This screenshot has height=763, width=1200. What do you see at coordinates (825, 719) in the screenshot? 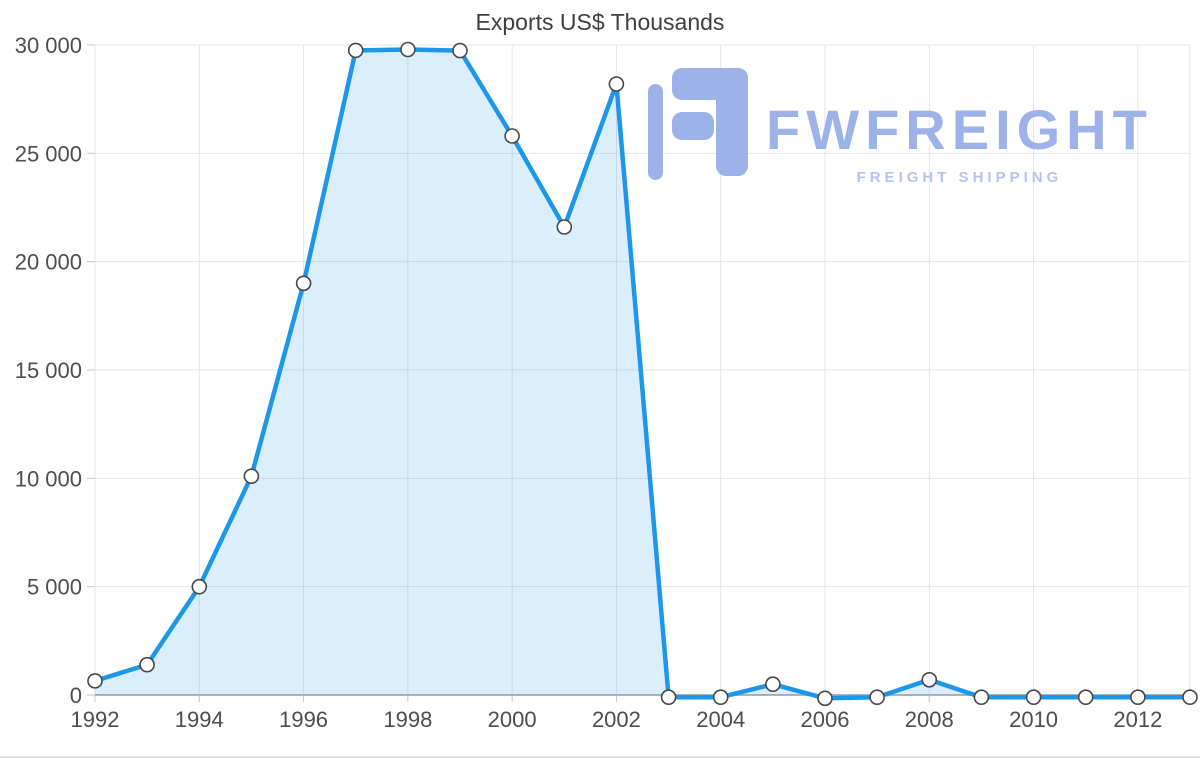
I see `x-tick-label: 2006` at bounding box center [825, 719].